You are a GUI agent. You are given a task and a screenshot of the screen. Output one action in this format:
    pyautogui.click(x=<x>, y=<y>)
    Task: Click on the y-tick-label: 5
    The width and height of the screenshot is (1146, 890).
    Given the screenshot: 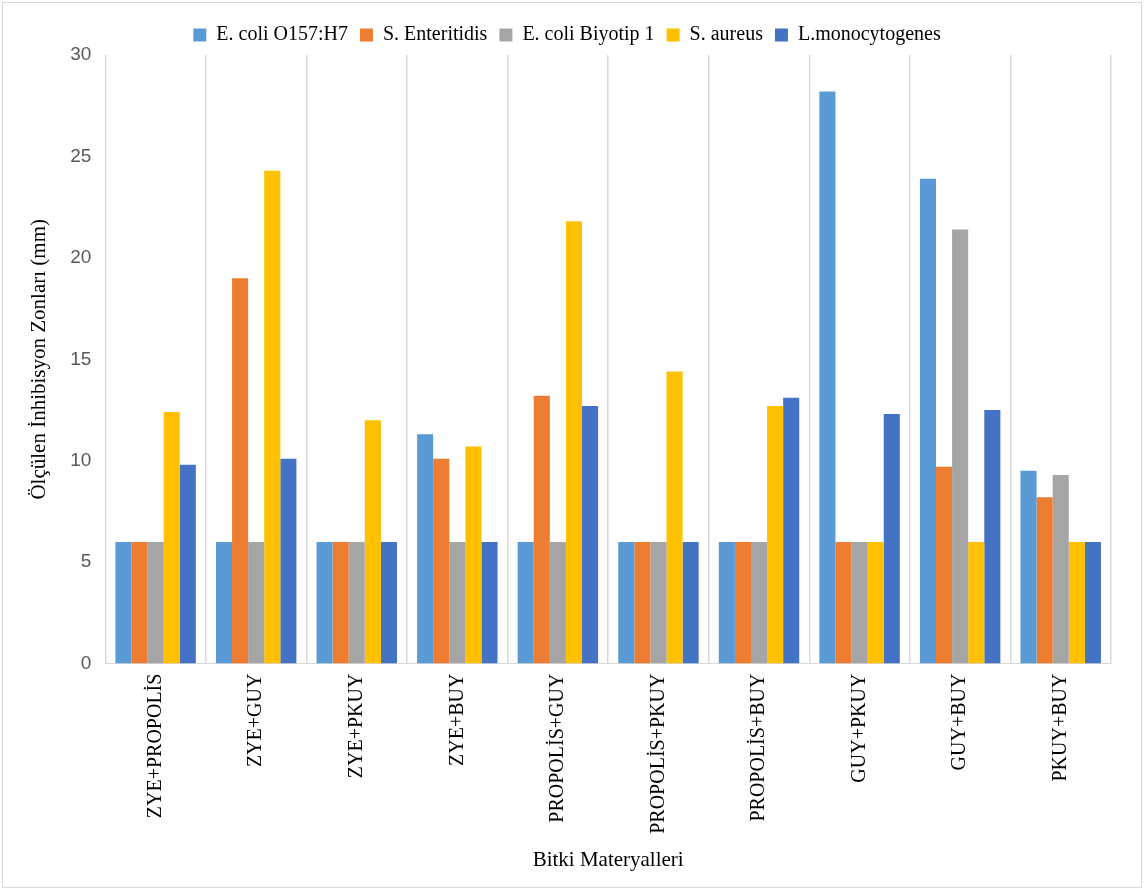 What is the action you would take?
    pyautogui.click(x=86, y=561)
    